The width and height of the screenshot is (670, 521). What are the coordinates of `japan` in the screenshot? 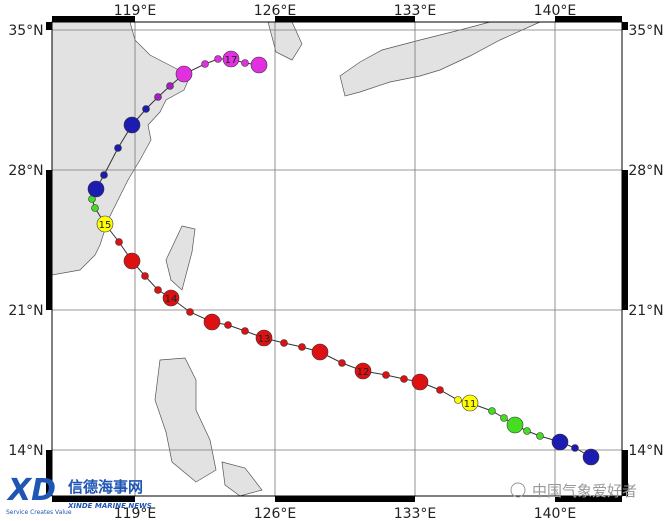 It's located at (440, 59).